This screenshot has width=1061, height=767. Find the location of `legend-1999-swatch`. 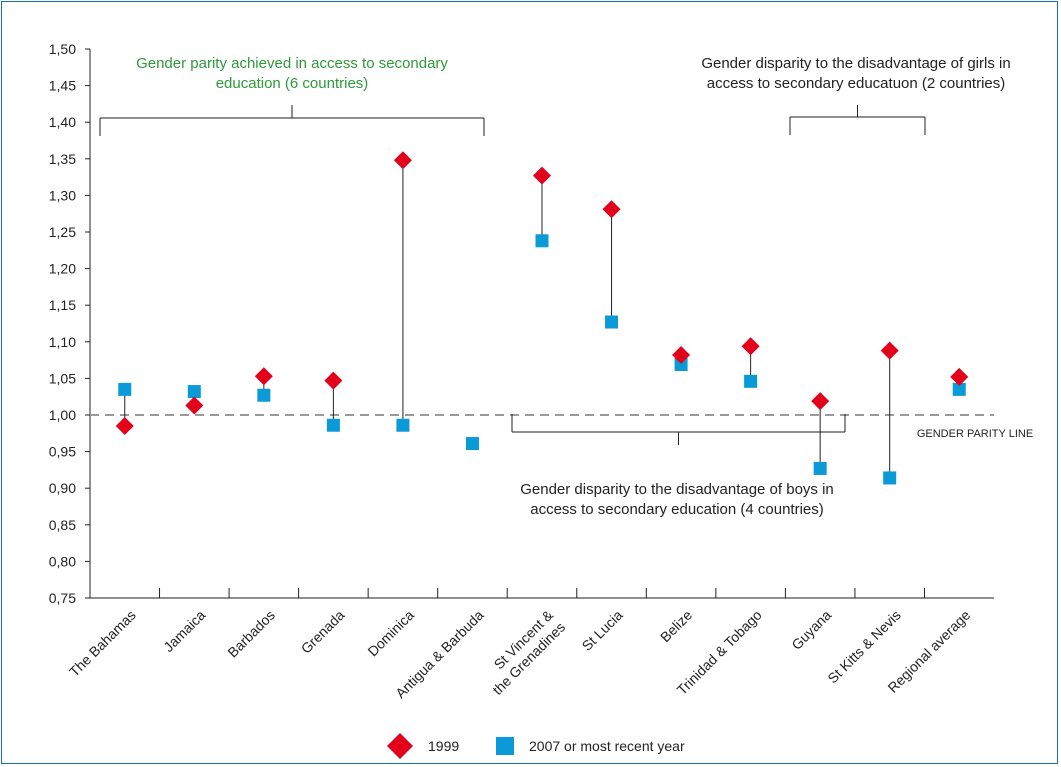

legend-1999-swatch is located at coordinates (400, 746).